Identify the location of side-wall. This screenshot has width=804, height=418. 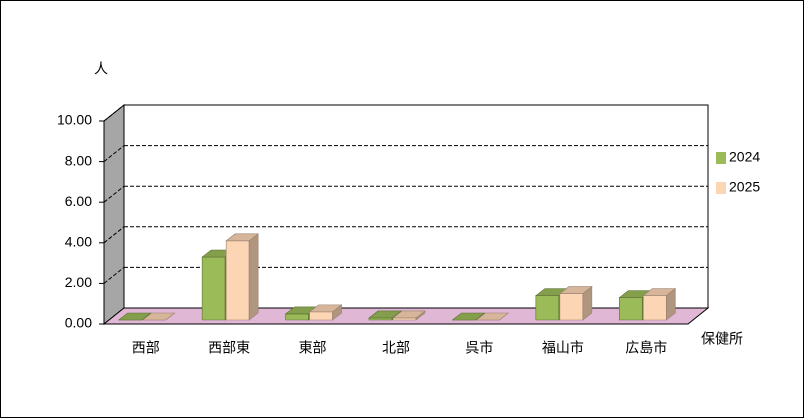
(114, 214).